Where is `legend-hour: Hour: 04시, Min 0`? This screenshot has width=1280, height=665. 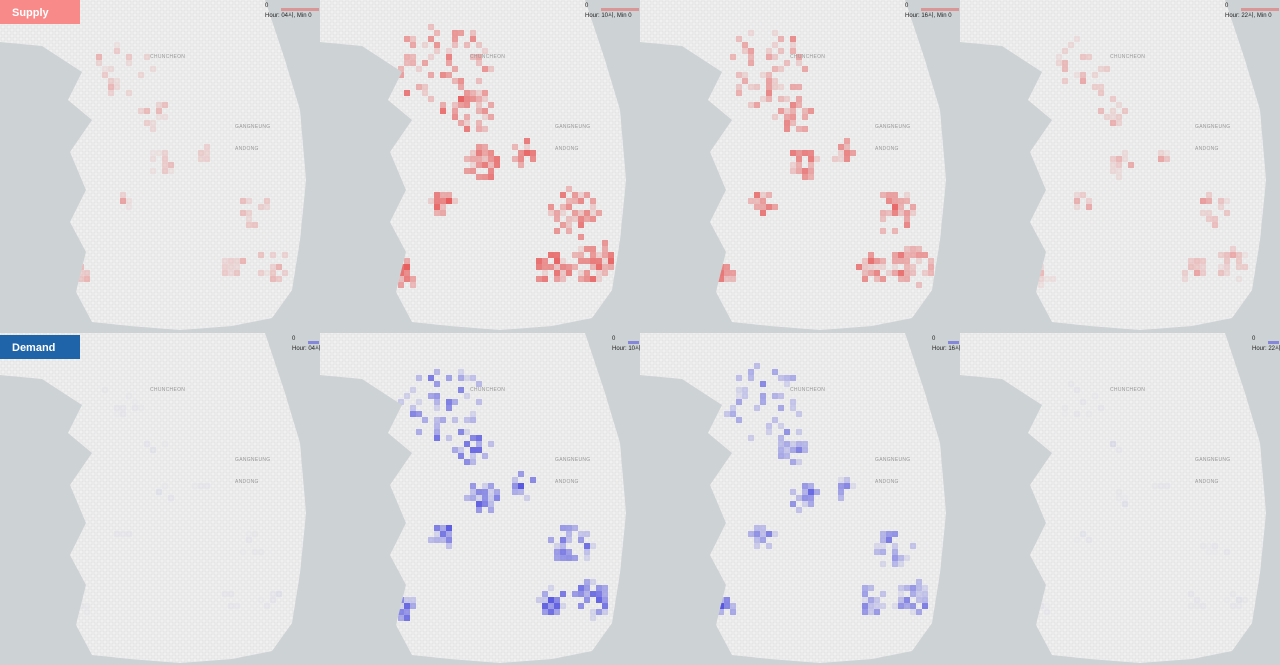 legend-hour: Hour: 04시, Min 0 is located at coordinates (315, 348).